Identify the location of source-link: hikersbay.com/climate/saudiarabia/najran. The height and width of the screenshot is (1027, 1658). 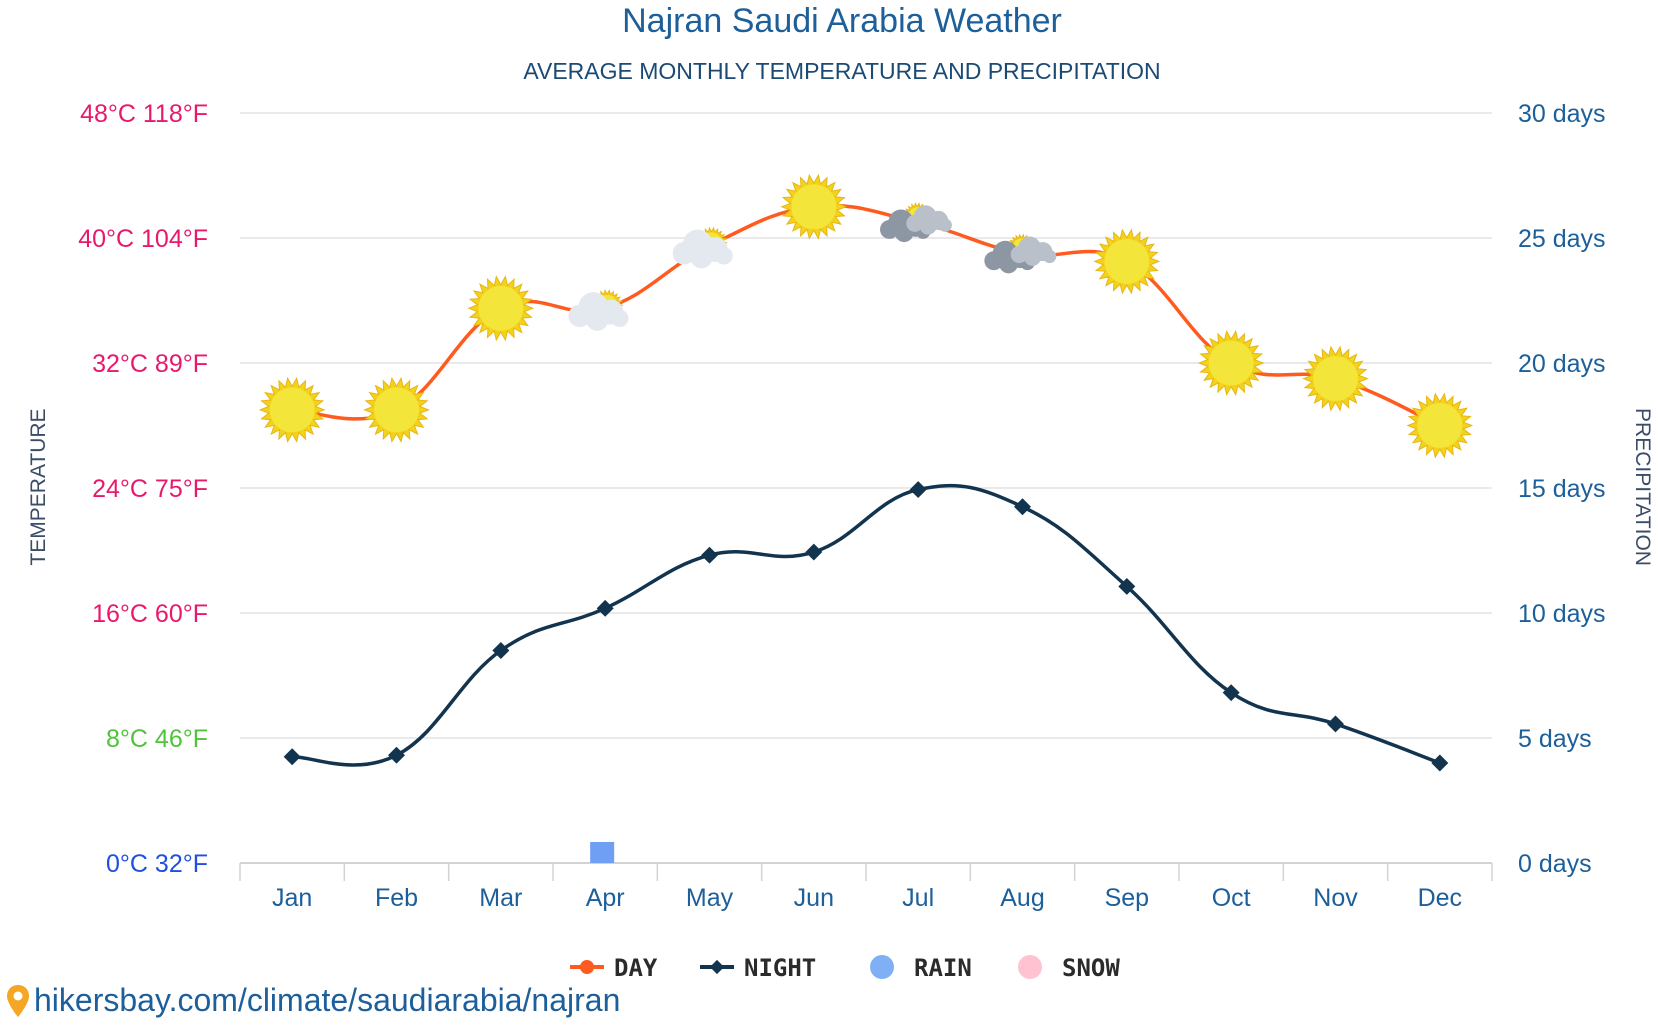
(313, 1000).